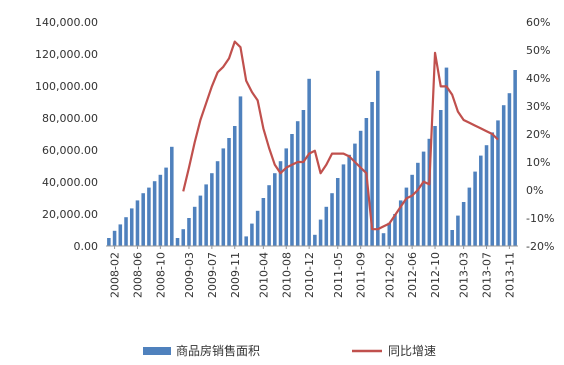 This screenshot has height=365, width=564. What do you see at coordinates (235, 275) in the screenshot?
I see `x-tick-label: 2009-11` at bounding box center [235, 275].